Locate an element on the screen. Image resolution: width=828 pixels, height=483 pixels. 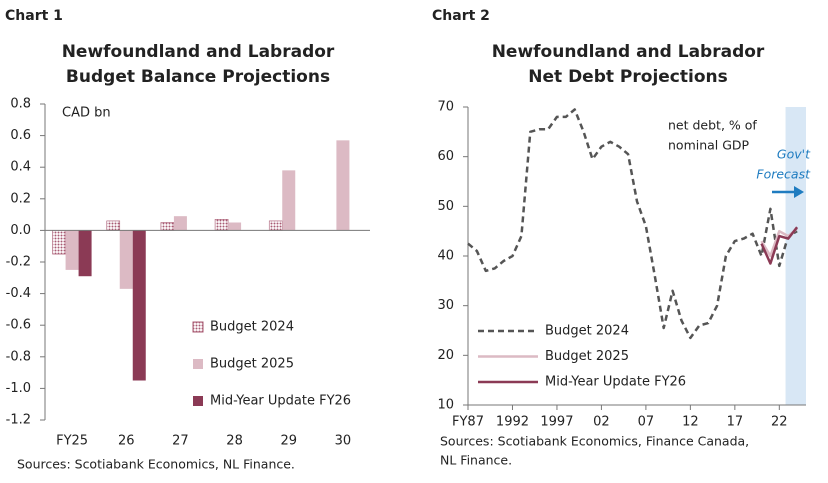
y-tick-label: -0.6 is located at coordinates (18, 325).